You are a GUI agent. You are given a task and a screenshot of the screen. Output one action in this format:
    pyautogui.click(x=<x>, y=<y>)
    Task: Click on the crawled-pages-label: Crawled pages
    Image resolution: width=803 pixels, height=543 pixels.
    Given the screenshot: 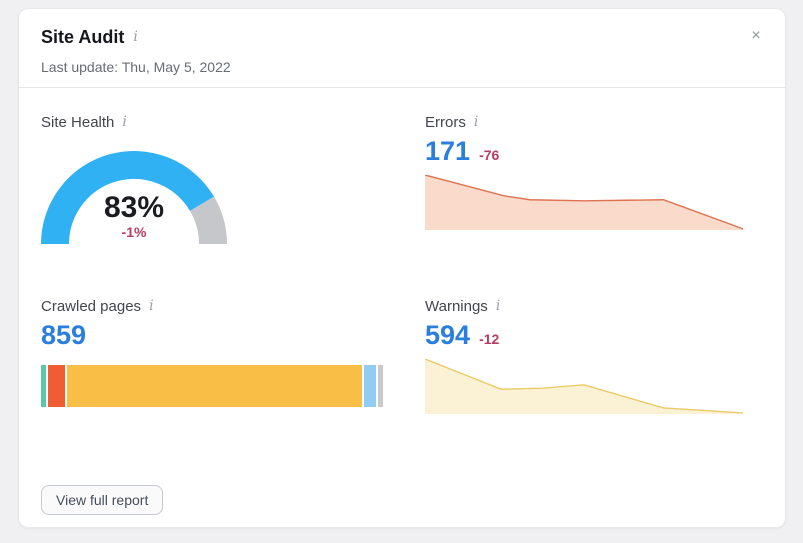 What is the action you would take?
    pyautogui.click(x=91, y=306)
    